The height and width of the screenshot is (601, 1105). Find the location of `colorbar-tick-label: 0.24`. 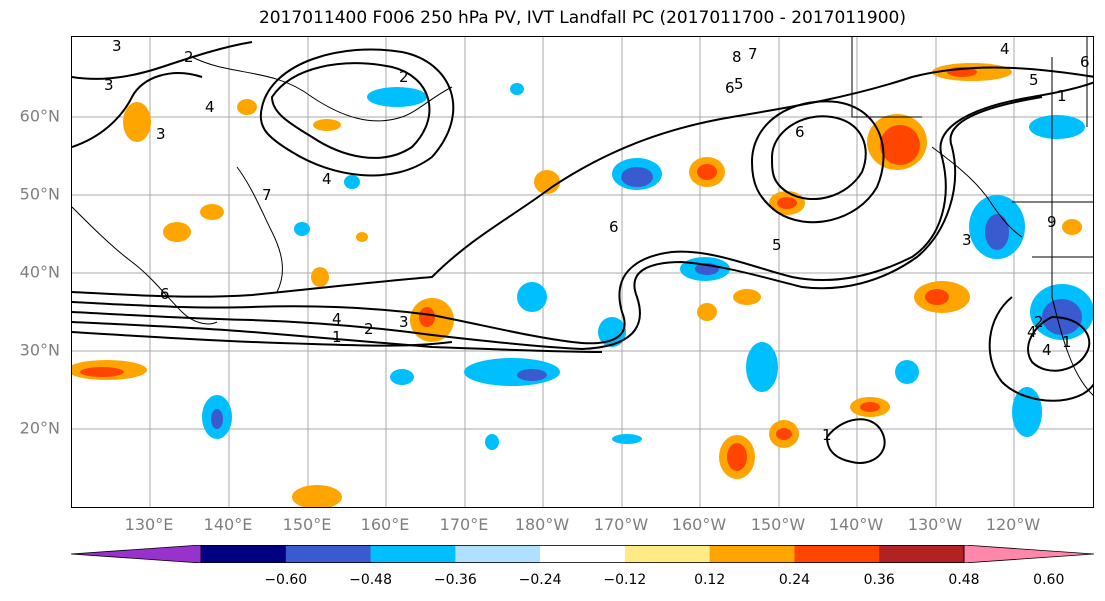

colorbar-tick-label: 0.24 is located at coordinates (794, 580).